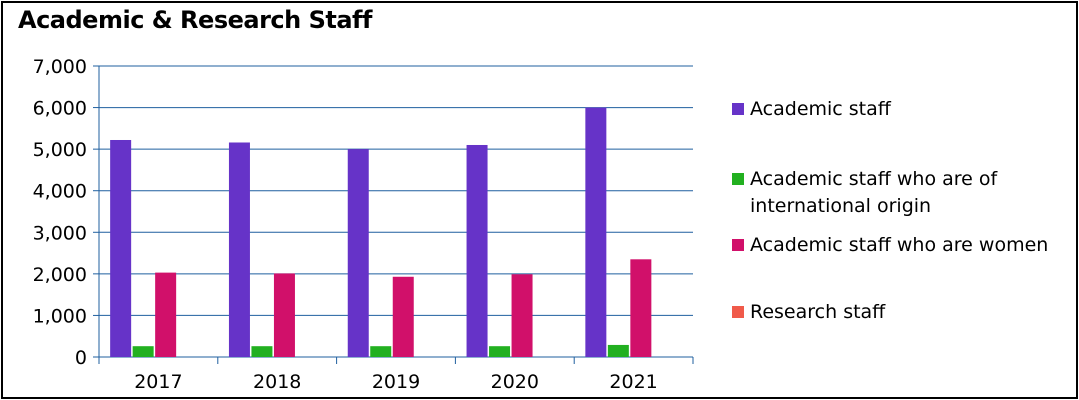 The height and width of the screenshot is (400, 1079). Describe the element at coordinates (158, 382) in the screenshot. I see `x-tick-label: 2017` at that location.